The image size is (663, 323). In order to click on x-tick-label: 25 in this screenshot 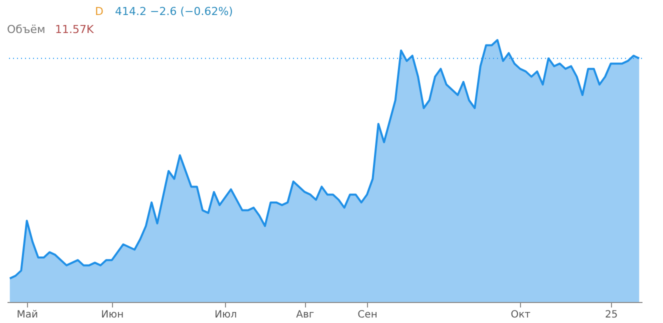, I will do `click(611, 315)`.